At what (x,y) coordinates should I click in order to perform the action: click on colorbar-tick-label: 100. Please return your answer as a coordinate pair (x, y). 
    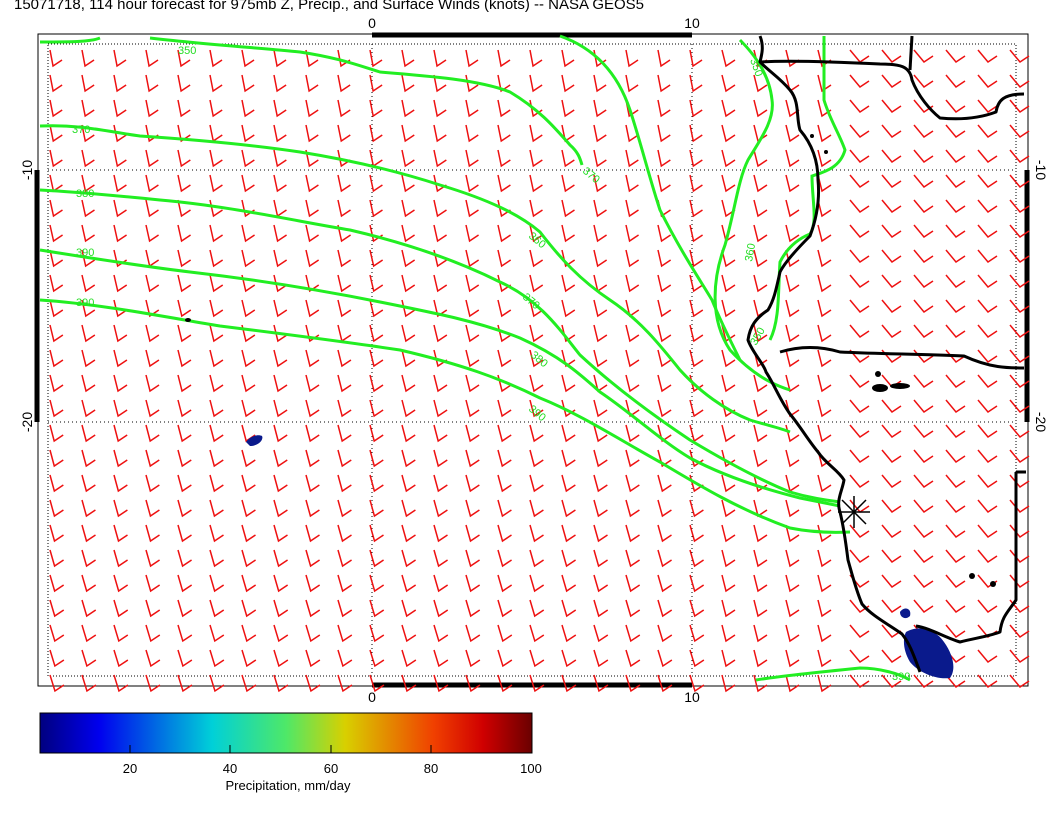
    Looking at the image, I should click on (531, 768).